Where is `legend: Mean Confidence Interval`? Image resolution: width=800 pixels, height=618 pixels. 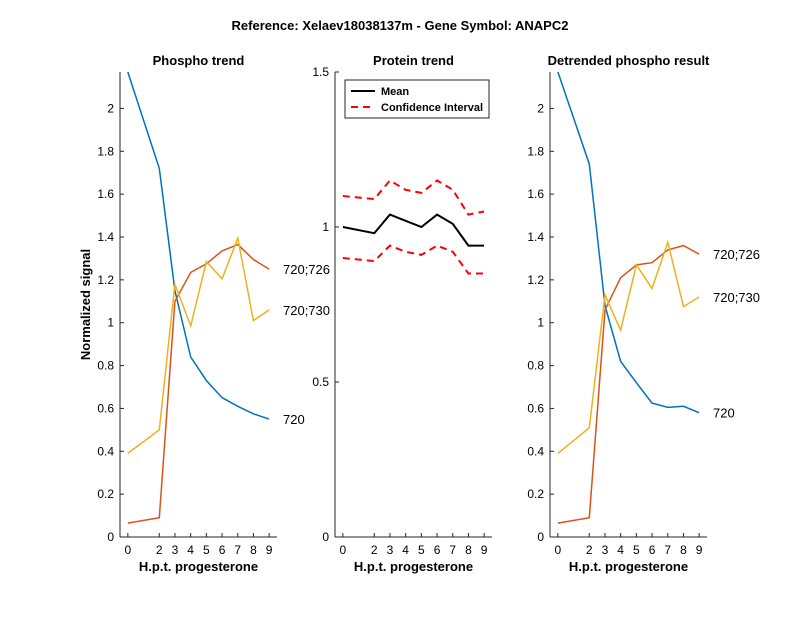
legend: Mean Confidence Interval is located at coordinates (417, 99).